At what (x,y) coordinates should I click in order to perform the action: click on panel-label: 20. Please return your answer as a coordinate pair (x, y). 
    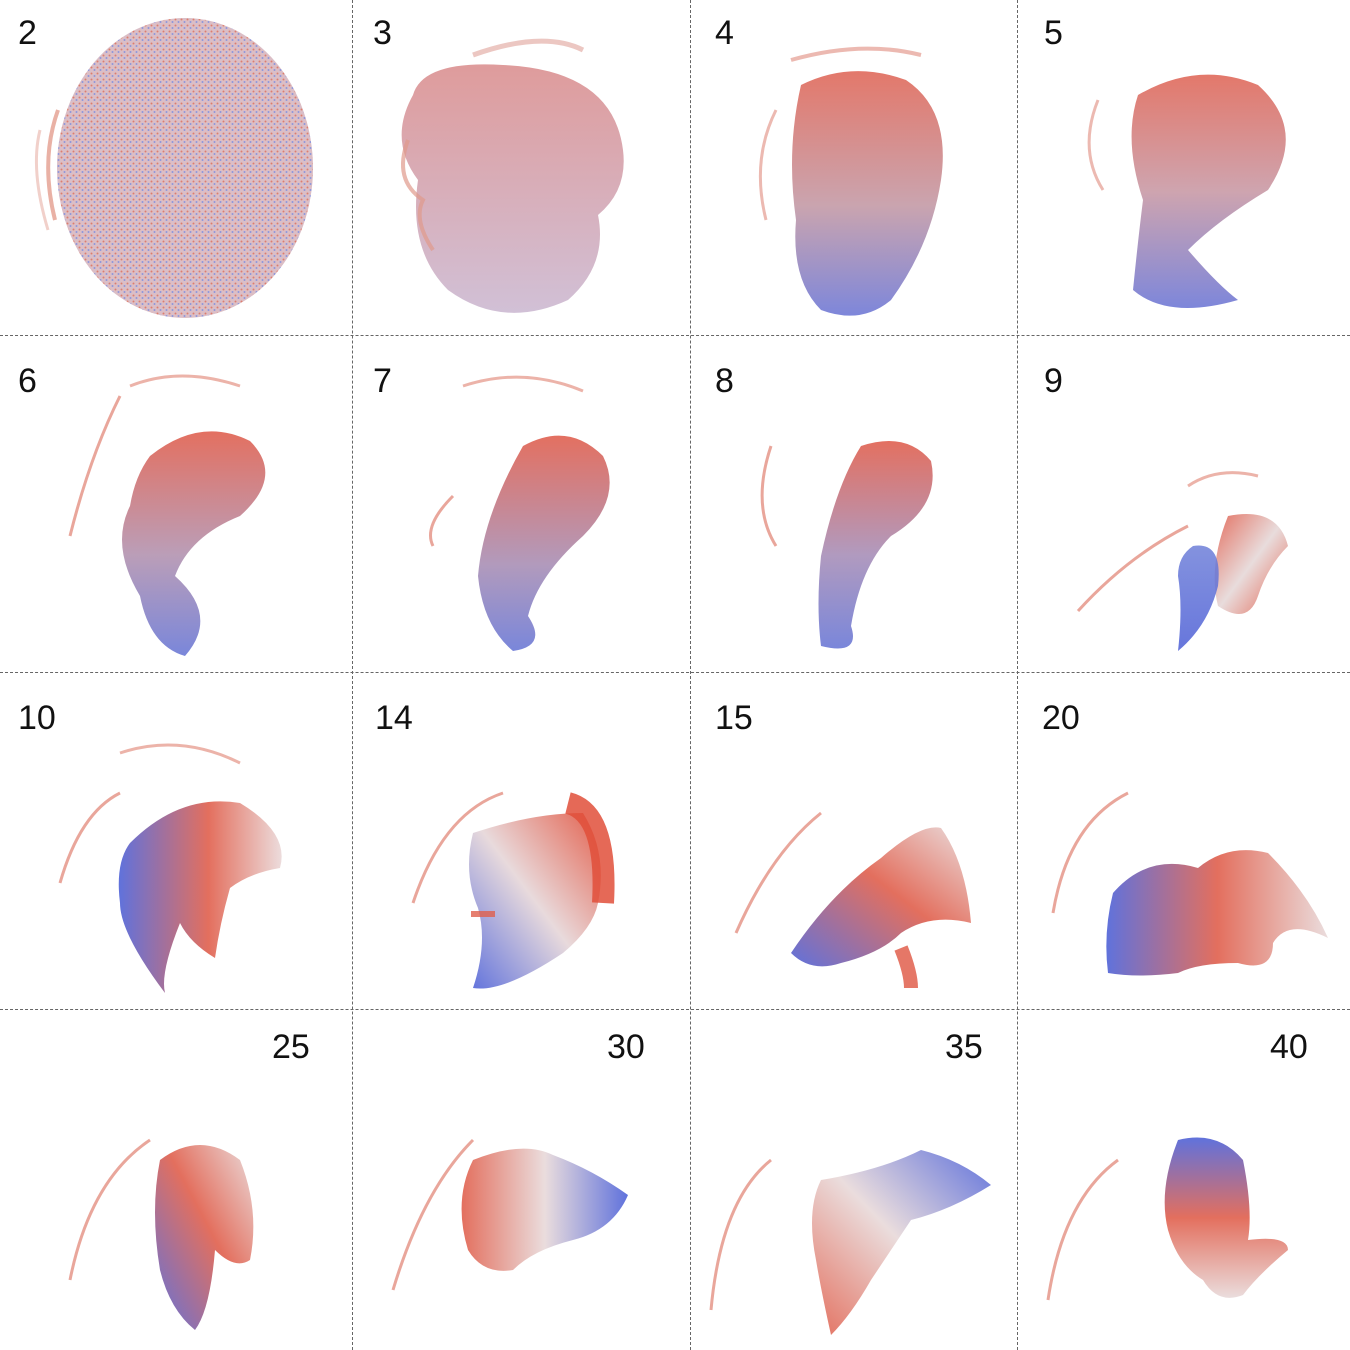
    Looking at the image, I should click on (1061, 718).